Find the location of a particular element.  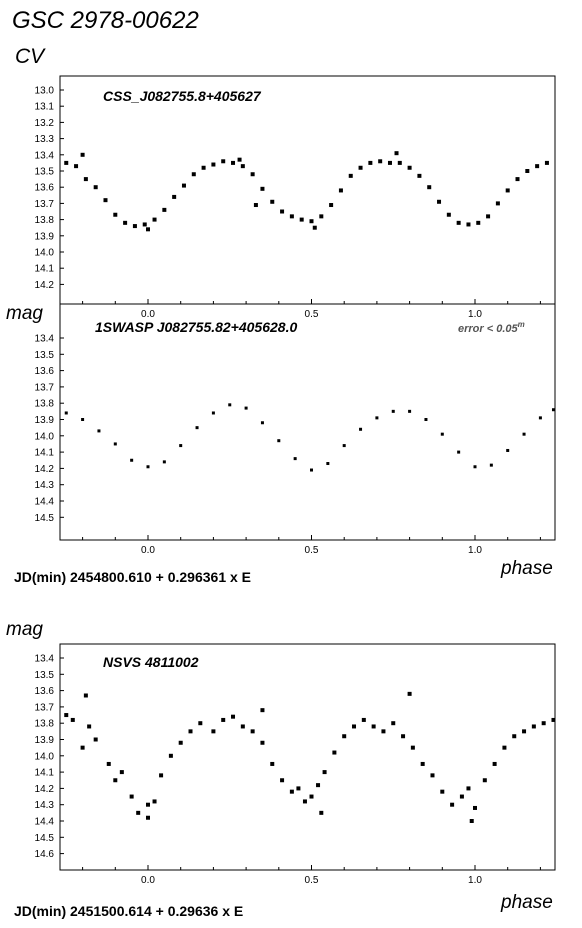

panel-title: NSVS 4811002 is located at coordinates (151, 662).